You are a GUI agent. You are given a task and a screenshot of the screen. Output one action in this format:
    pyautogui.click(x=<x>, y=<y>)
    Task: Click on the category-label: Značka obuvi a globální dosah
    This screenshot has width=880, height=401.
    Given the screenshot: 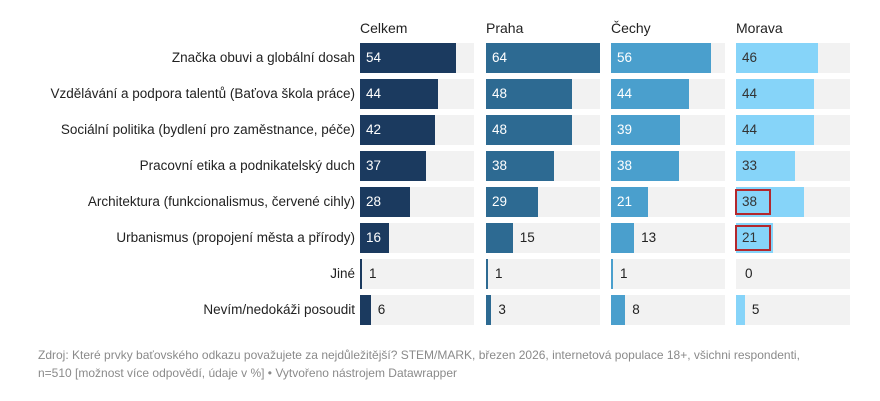 What is the action you would take?
    pyautogui.click(x=263, y=57)
    